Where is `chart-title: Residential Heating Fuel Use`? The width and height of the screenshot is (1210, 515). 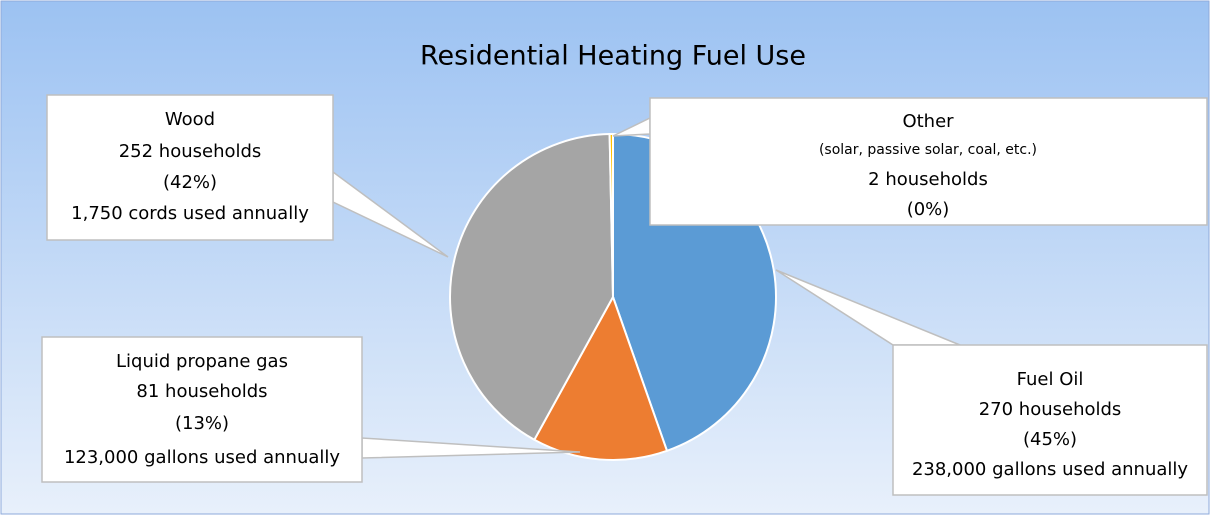
chart-title: Residential Heating Fuel Use is located at coordinates (613, 56).